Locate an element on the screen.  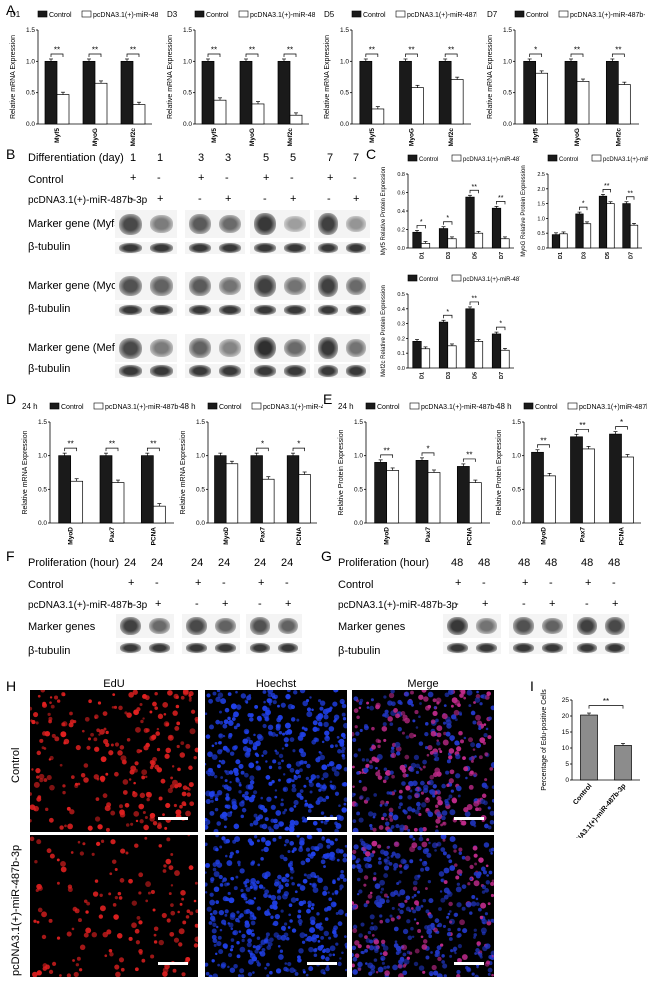
x-tick-label: Control is located at coordinates (582, 795).